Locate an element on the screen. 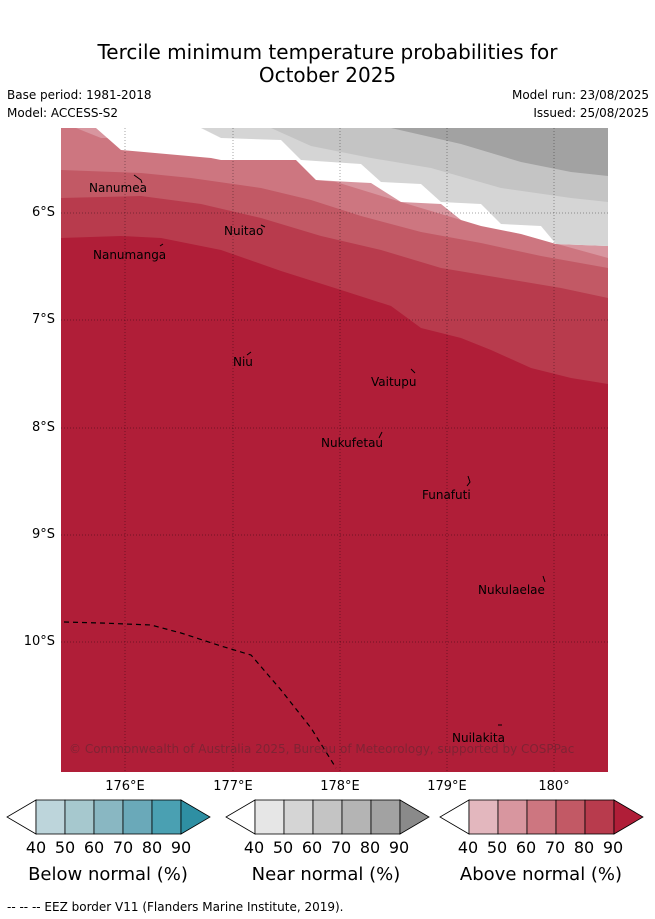 Image resolution: width=655 pixels, height=919 pixels. issued-date: Issued: 25/08/2025 is located at coordinates (591, 113).